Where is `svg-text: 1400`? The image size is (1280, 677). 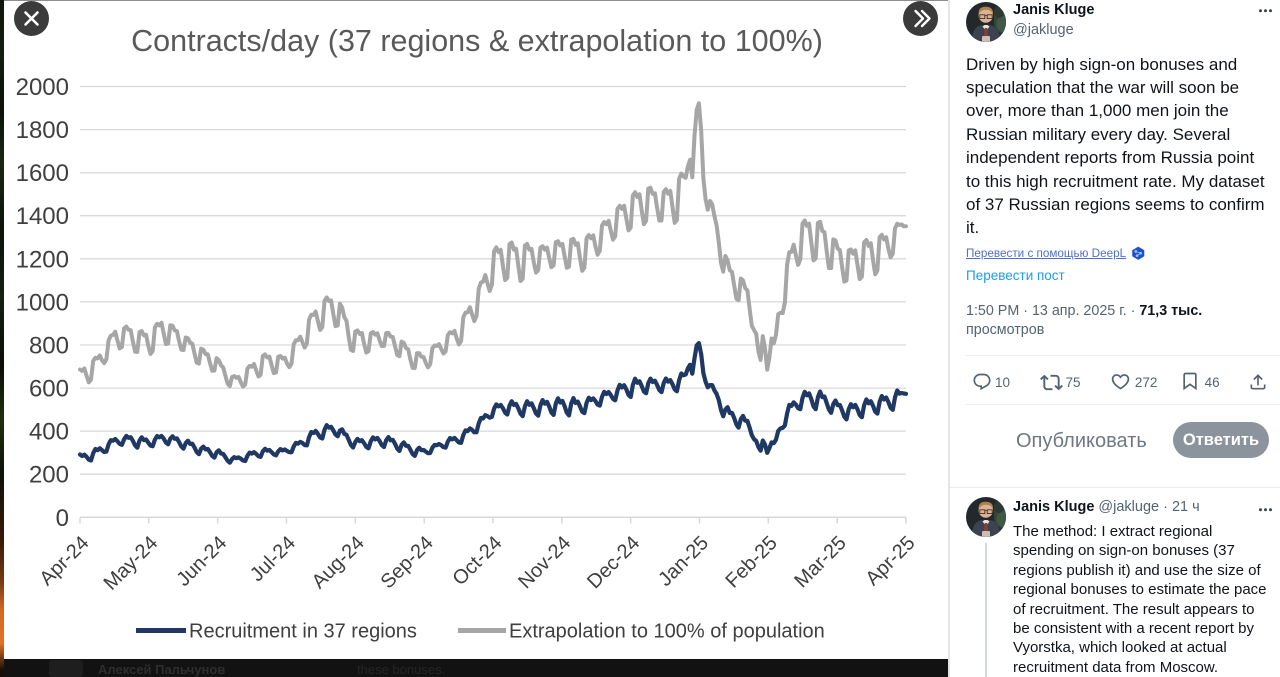
svg-text: 1400 is located at coordinates (42, 216).